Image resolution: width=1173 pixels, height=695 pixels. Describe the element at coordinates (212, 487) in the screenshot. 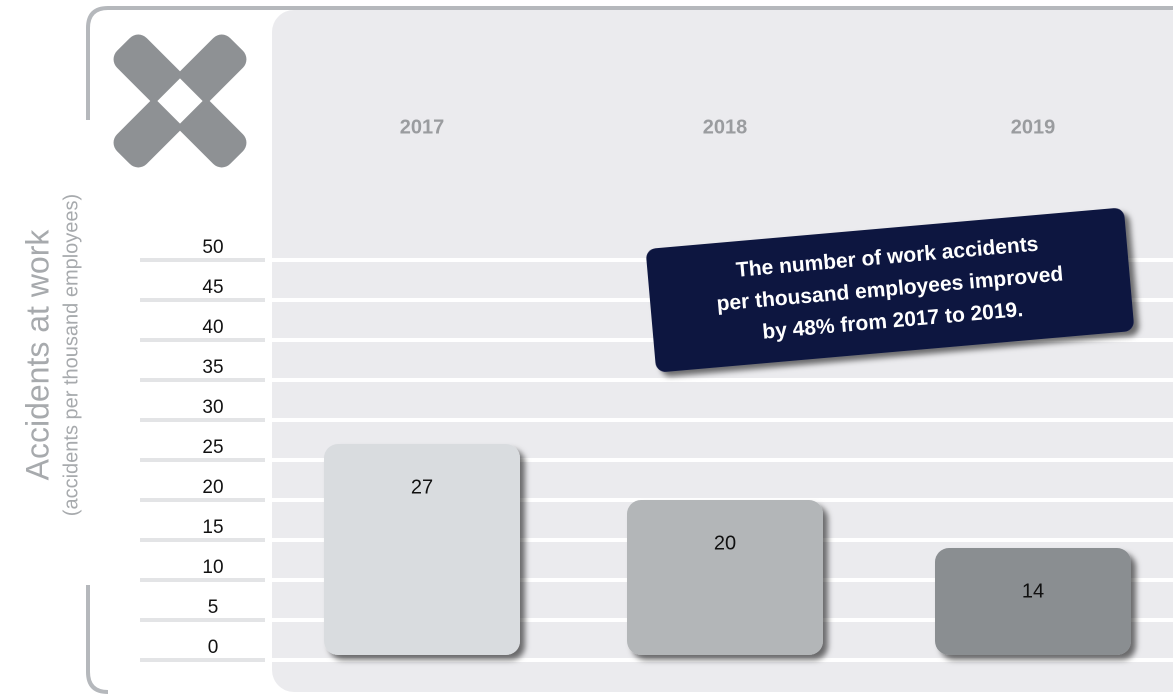

I see `y-tick-label: 20` at that location.